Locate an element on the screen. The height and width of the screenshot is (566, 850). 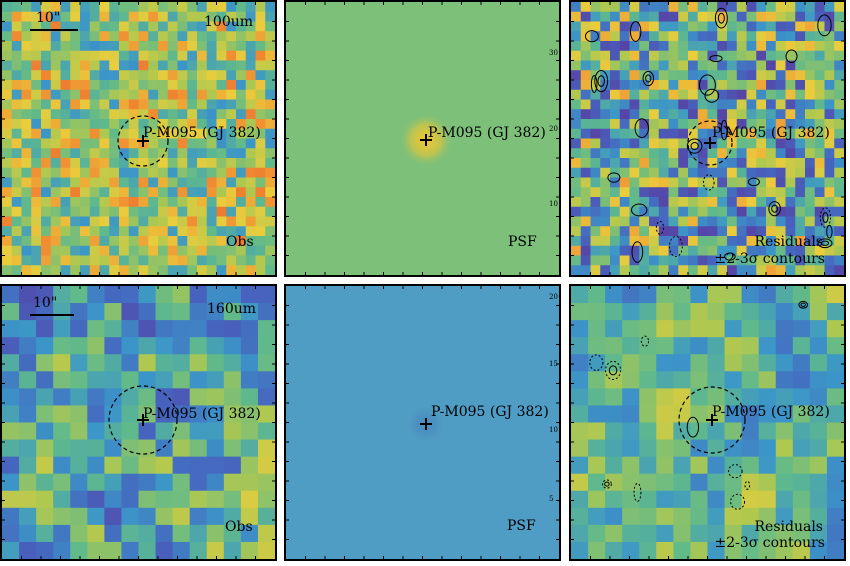
psf-axis-tick: 15 is located at coordinates (553, 364).